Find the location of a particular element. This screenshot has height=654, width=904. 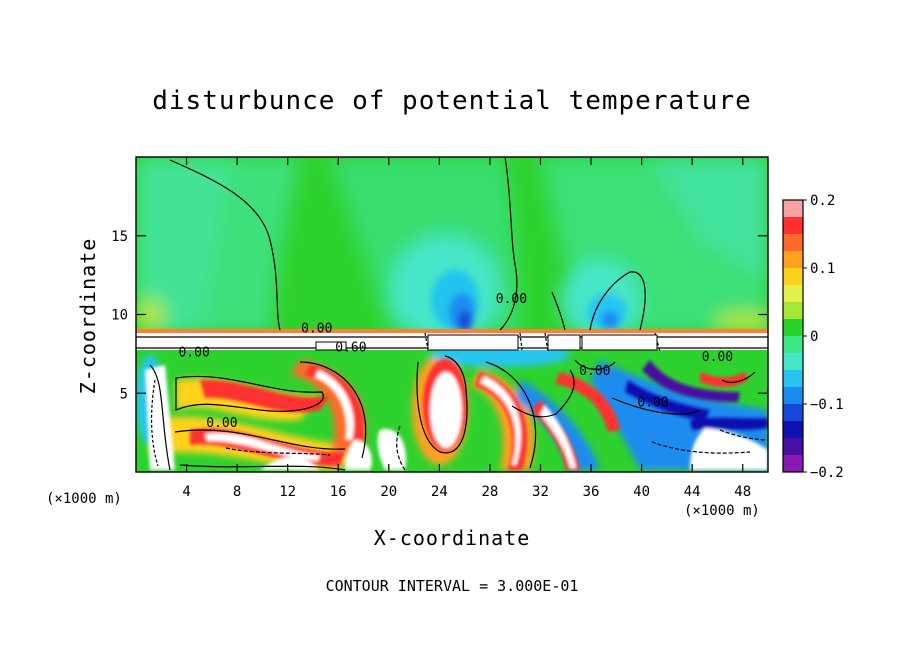

colorbar-tick-label: 0 is located at coordinates (814, 337).